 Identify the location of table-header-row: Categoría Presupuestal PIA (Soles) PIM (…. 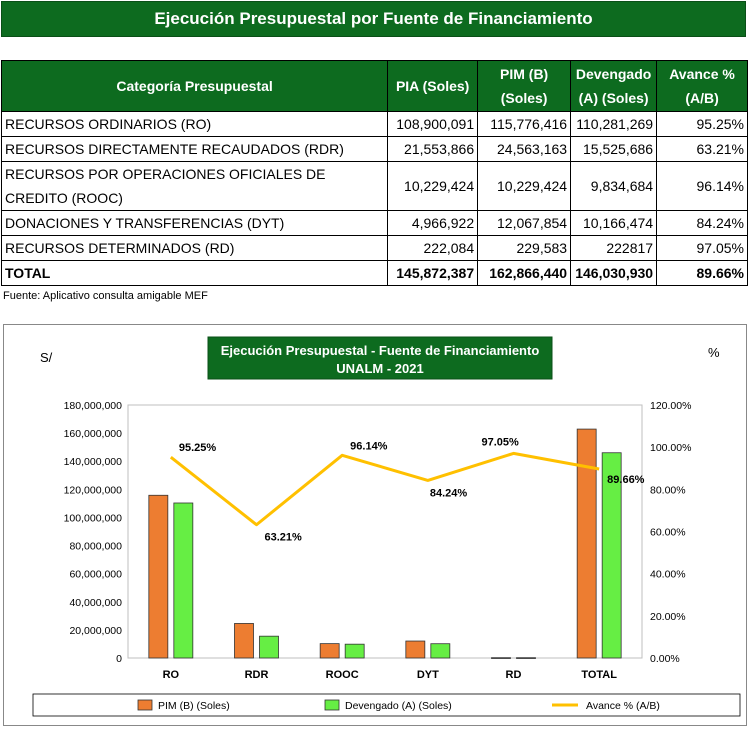
(374, 86).